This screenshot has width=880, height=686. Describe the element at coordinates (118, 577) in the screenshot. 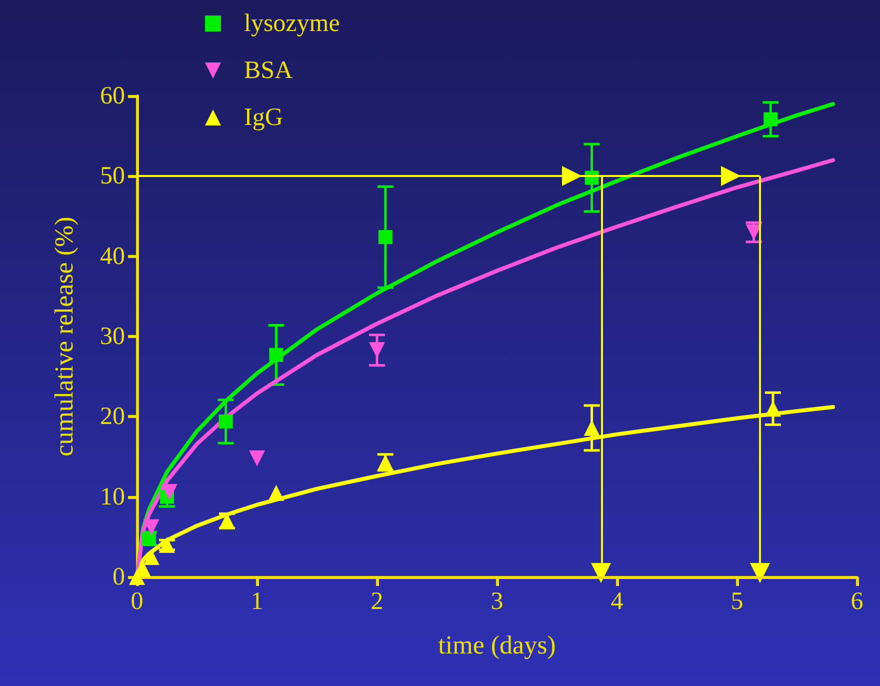

I see `y-tick-label: 0` at that location.